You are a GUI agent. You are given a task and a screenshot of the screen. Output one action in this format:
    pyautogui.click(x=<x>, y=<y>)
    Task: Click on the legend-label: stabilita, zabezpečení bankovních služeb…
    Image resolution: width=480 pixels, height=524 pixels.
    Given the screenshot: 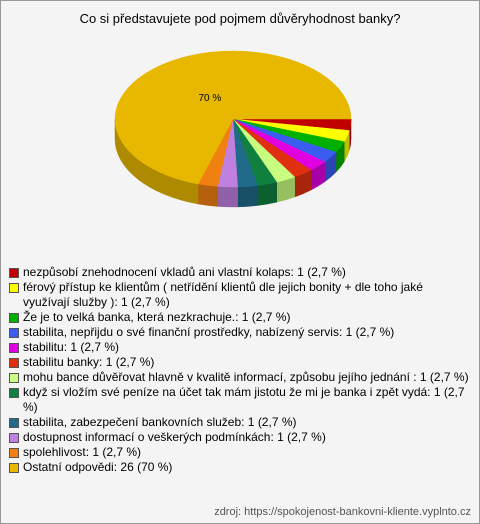 What is the action you would take?
    pyautogui.click(x=160, y=422)
    